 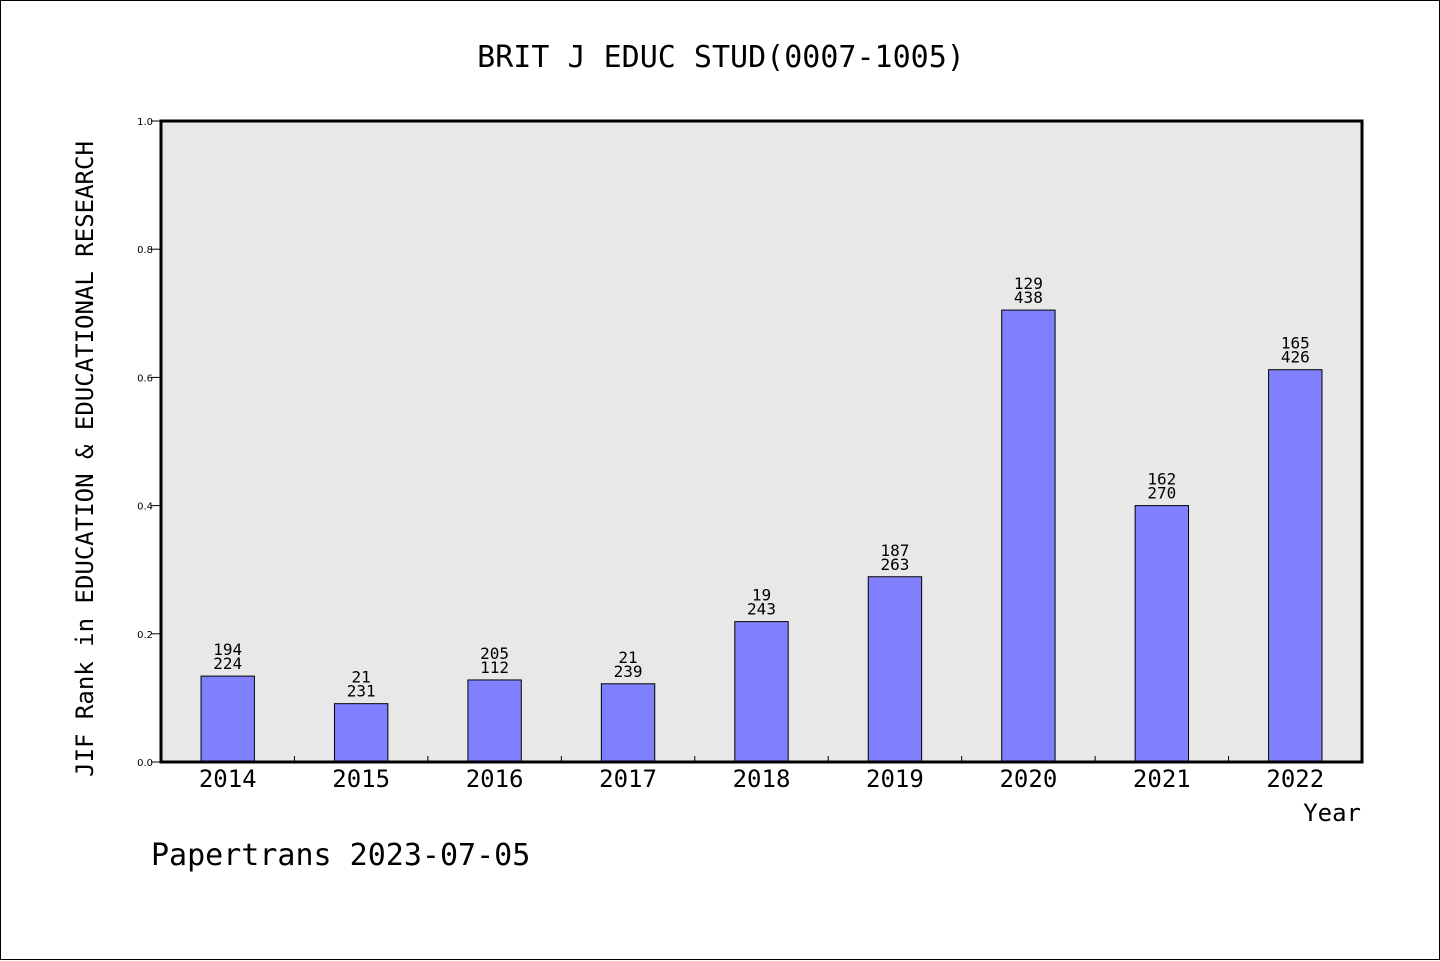 I want to click on y-tick-label: 0.6, so click(x=145, y=378).